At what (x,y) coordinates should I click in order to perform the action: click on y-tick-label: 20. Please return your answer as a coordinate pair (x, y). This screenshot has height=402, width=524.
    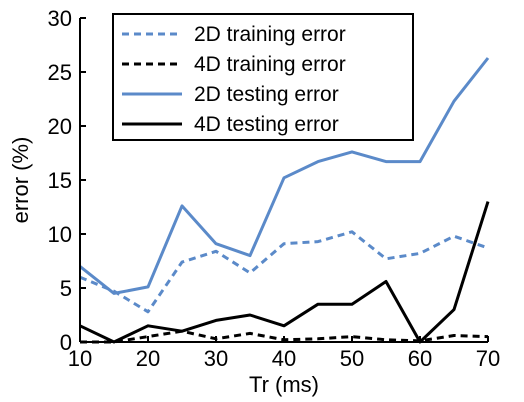
    Looking at the image, I should click on (60, 126).